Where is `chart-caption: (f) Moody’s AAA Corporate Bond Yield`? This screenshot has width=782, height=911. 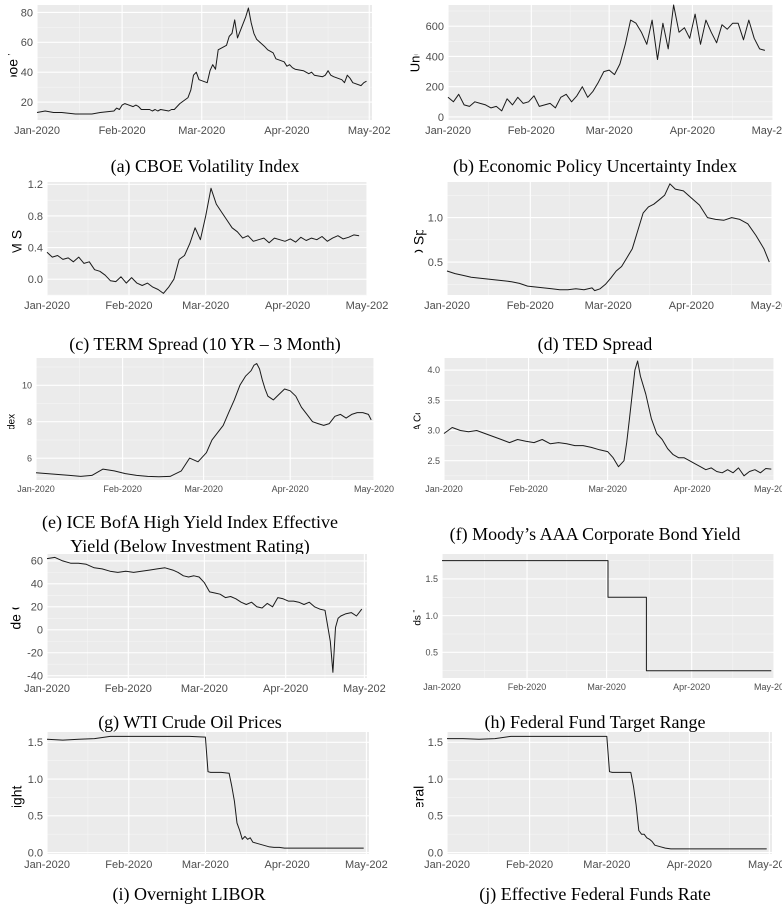
chart-caption: (f) Moody’s AAA Corporate Bond Yield is located at coordinates (595, 534).